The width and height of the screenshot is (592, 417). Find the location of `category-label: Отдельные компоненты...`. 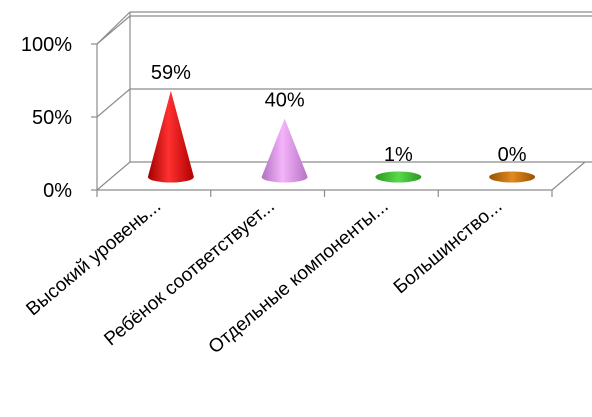

category-label: Отдельные компоненты... is located at coordinates (299, 277).